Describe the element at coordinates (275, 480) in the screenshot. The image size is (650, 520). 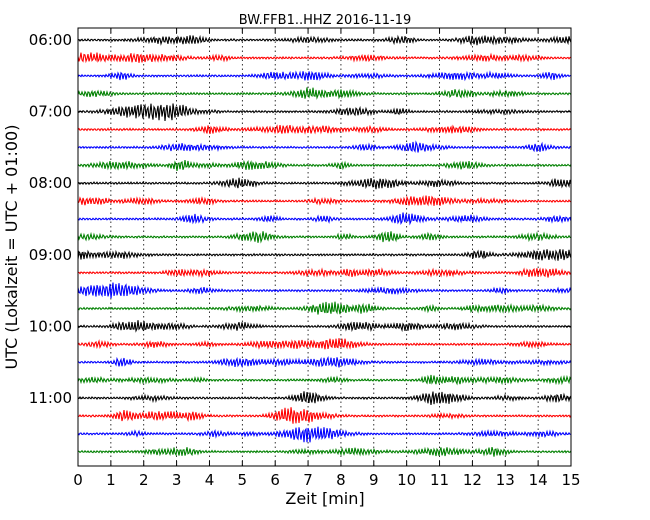
I see `x-tick-label: 6` at that location.